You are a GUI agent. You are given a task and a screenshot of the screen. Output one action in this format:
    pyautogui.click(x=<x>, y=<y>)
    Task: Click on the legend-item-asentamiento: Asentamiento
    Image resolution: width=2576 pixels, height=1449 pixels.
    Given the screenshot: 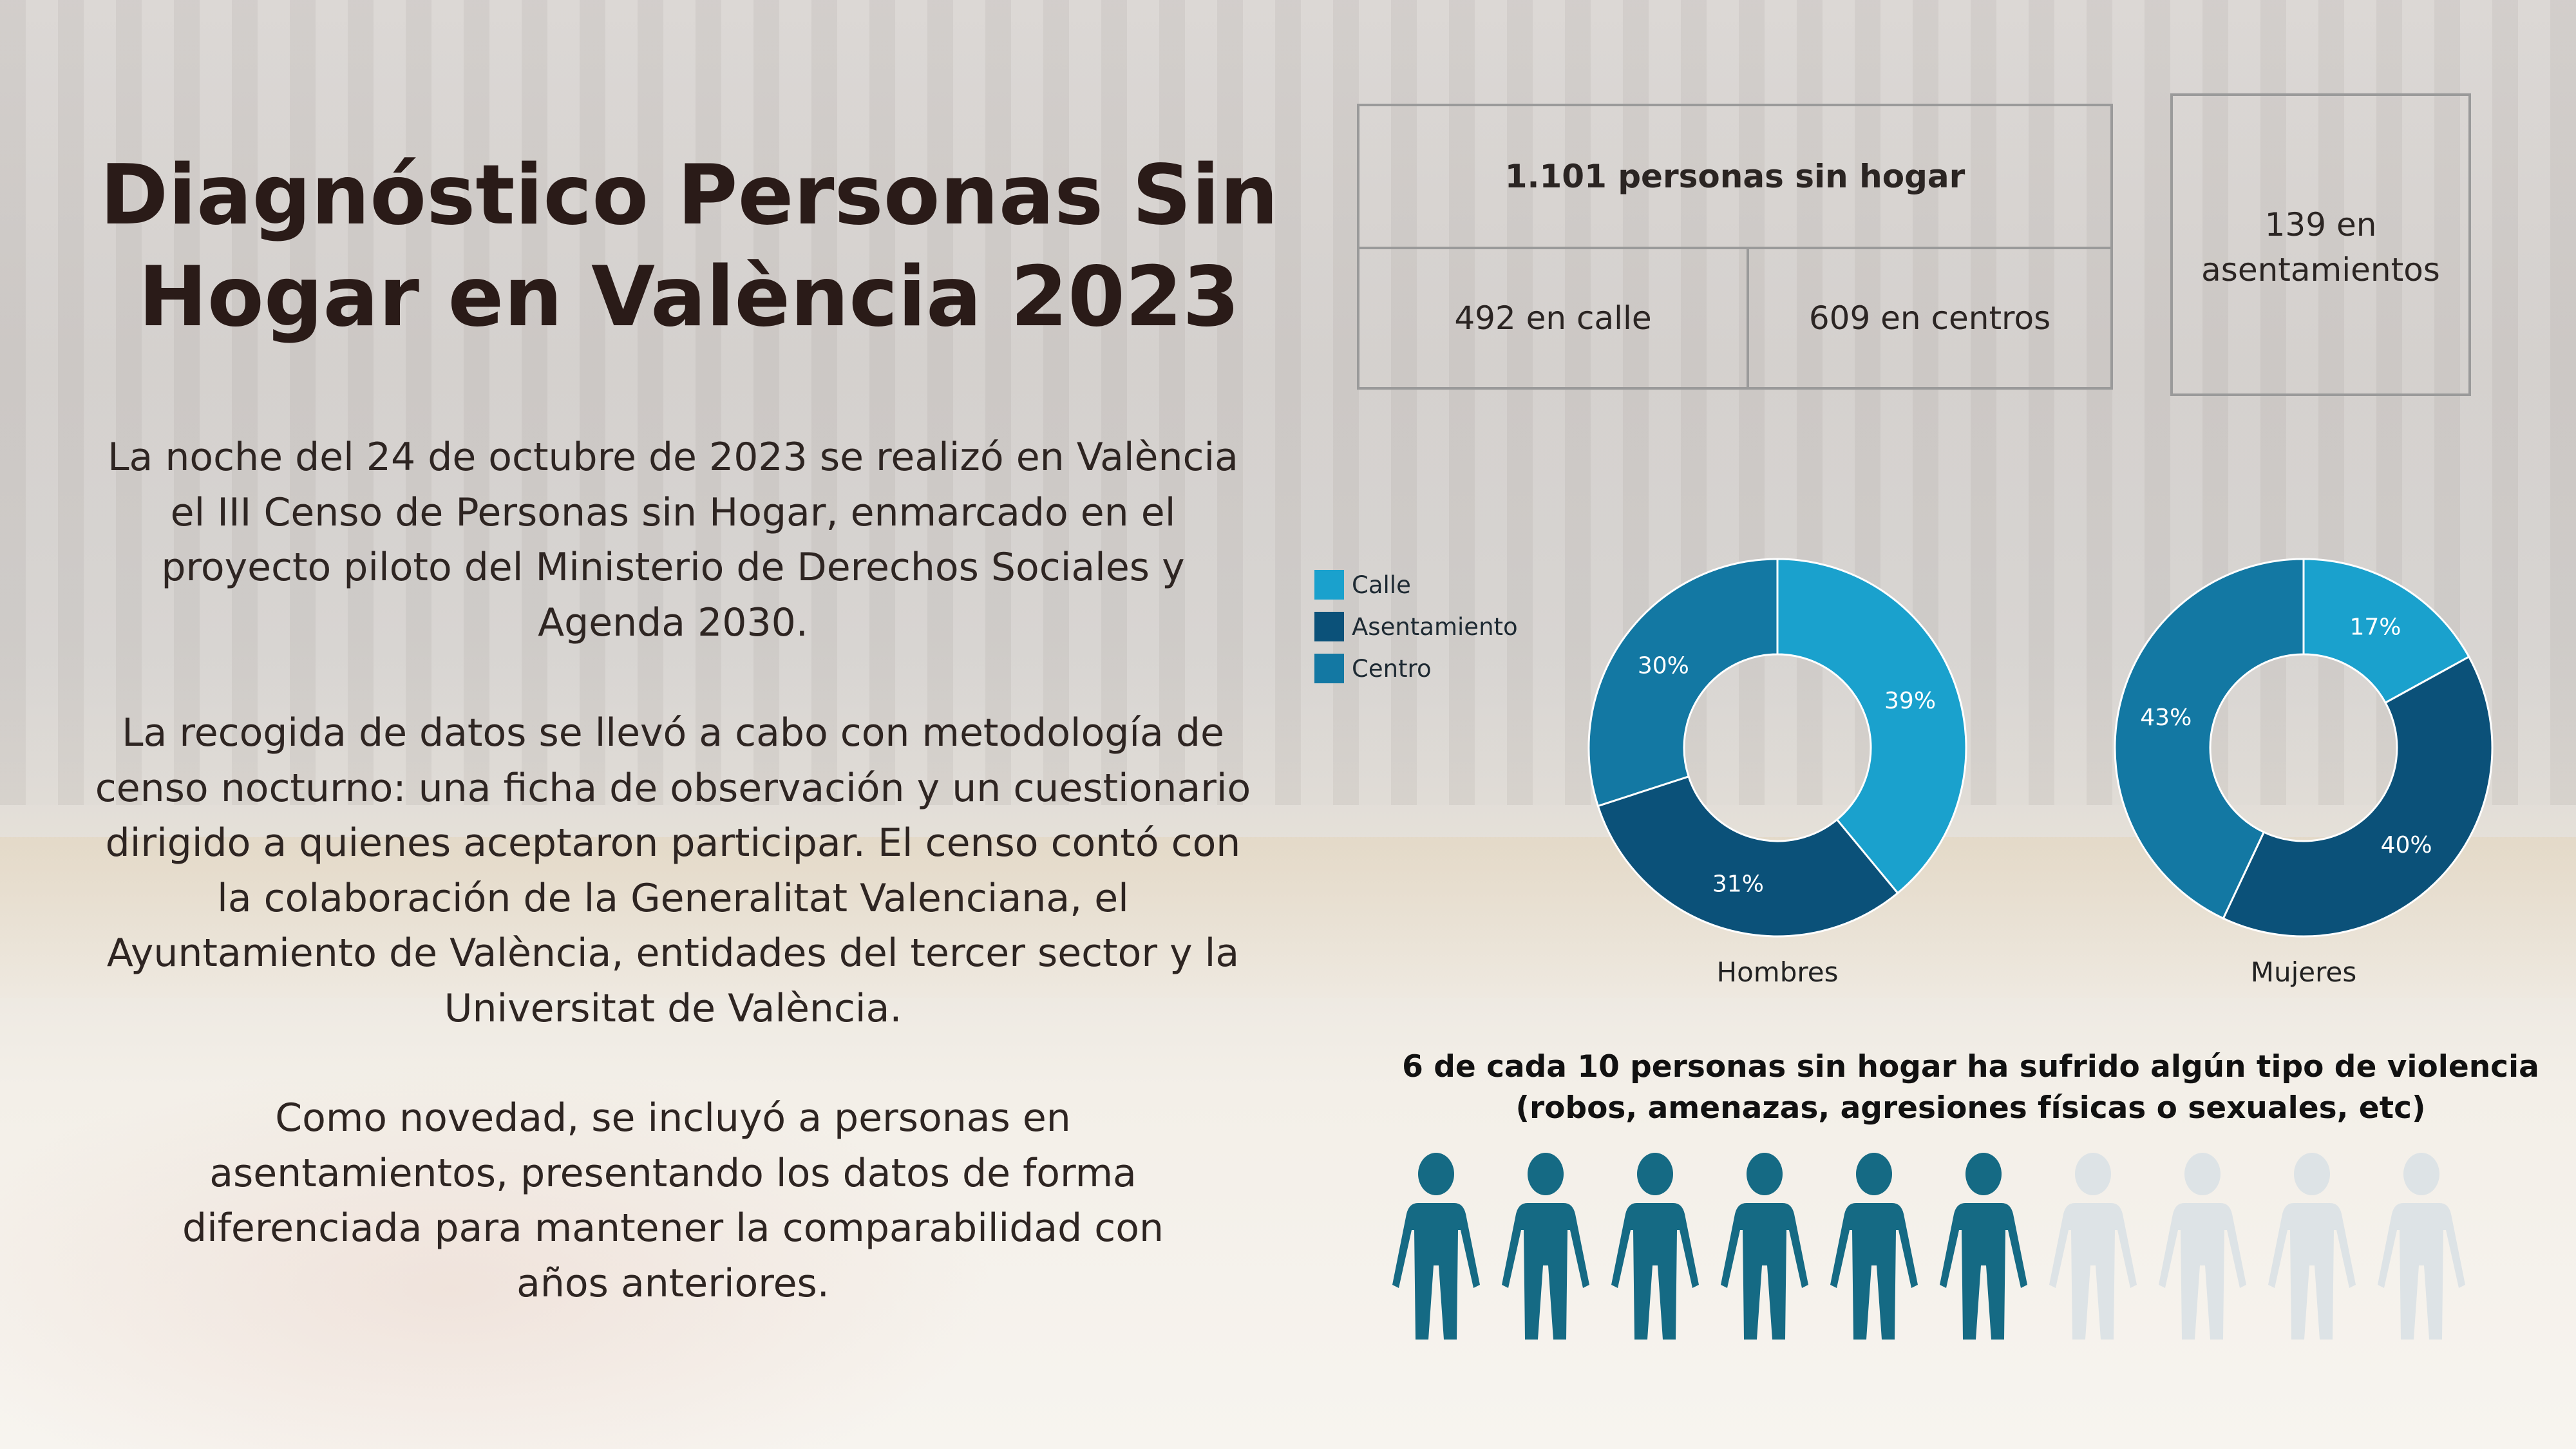 What is the action you would take?
    pyautogui.click(x=1416, y=626)
    